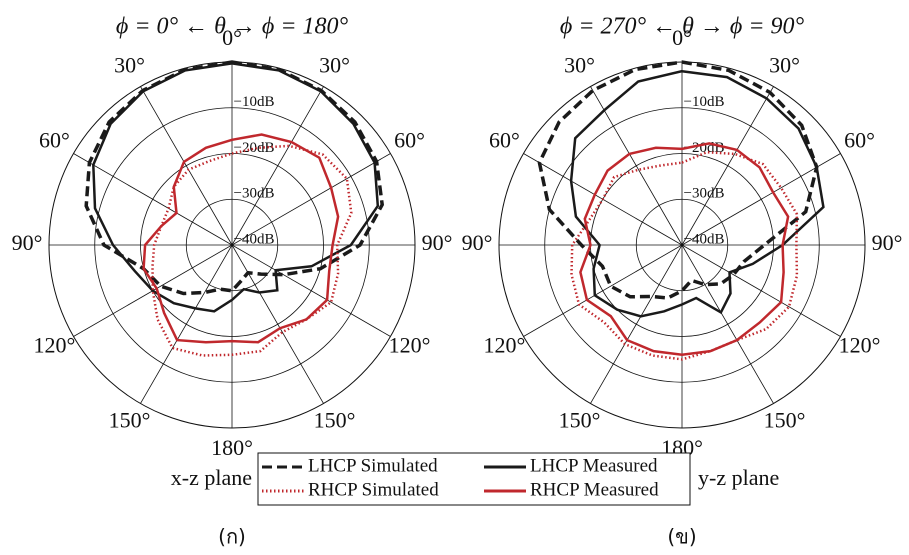 The width and height of the screenshot is (909, 555). I want to click on legend-label: LHCP Simulated, so click(373, 465).